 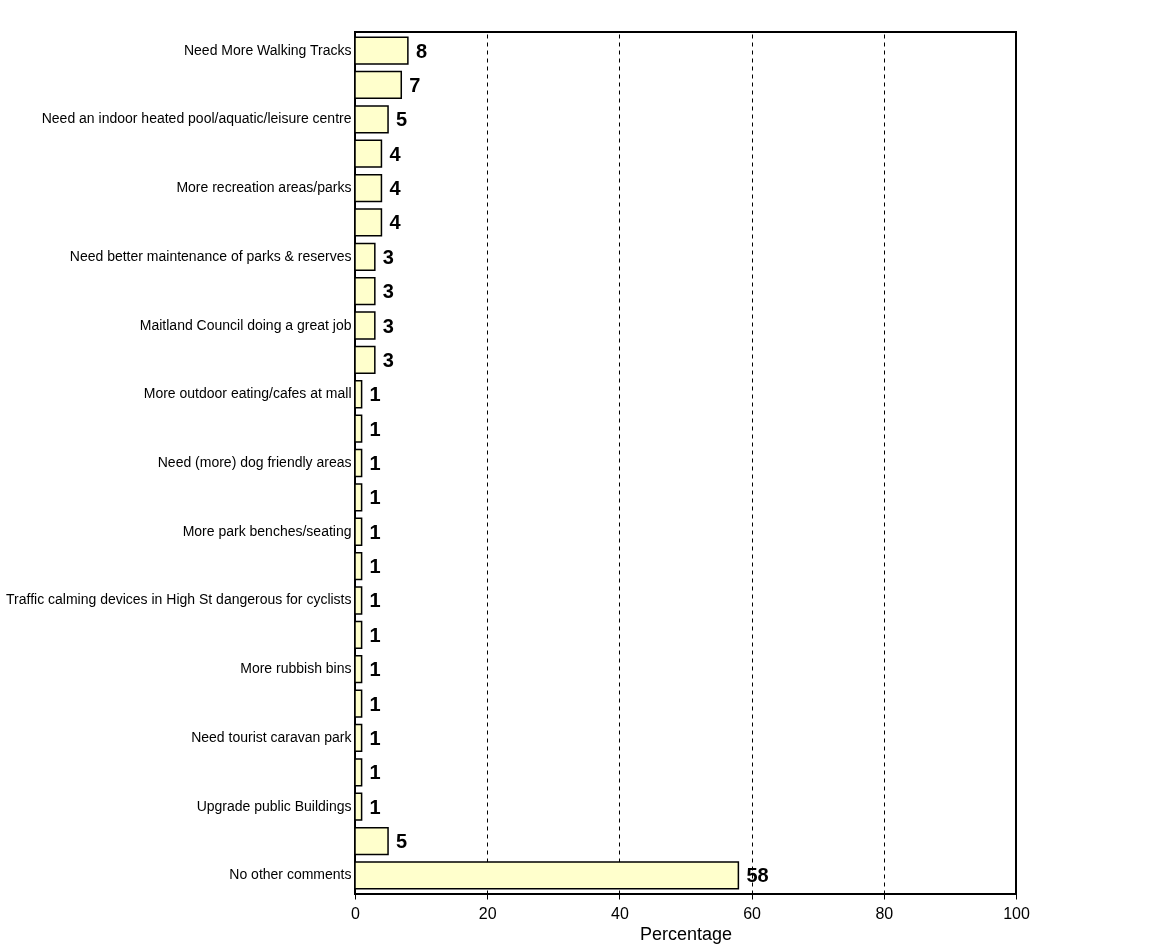 I want to click on y-tick-label: Need tourist caravan park, so click(x=272, y=736).